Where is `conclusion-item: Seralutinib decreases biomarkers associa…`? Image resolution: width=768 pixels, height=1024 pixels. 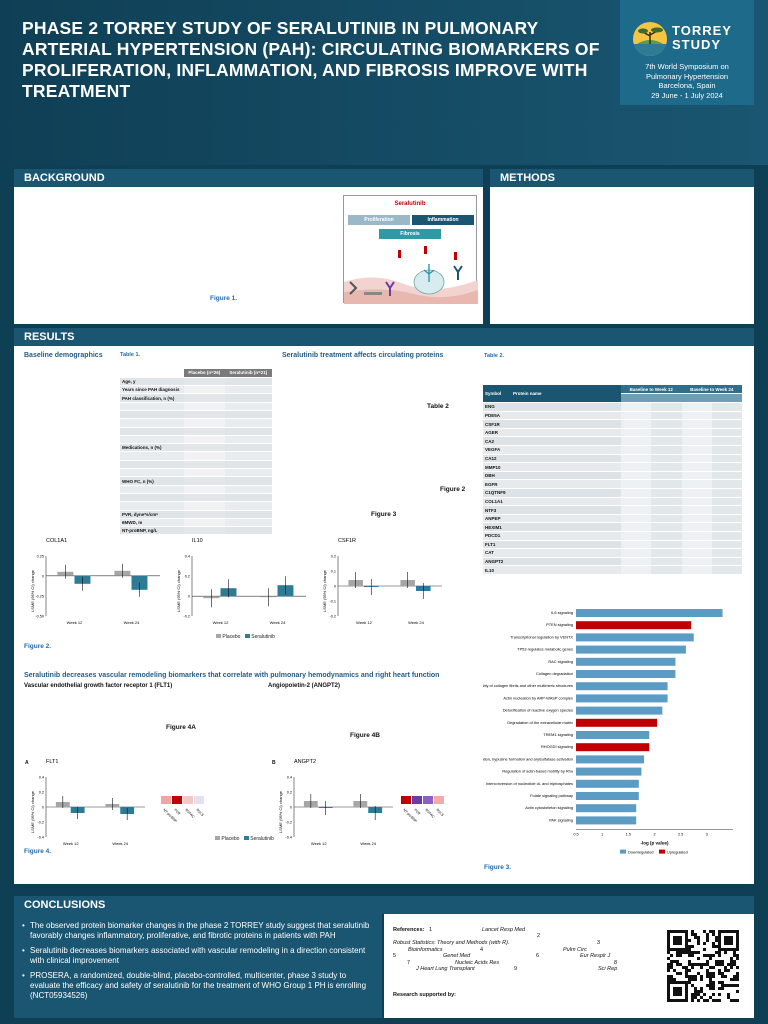 conclusion-item: Seralutinib decreases biomarkers associa… is located at coordinates (198, 956).